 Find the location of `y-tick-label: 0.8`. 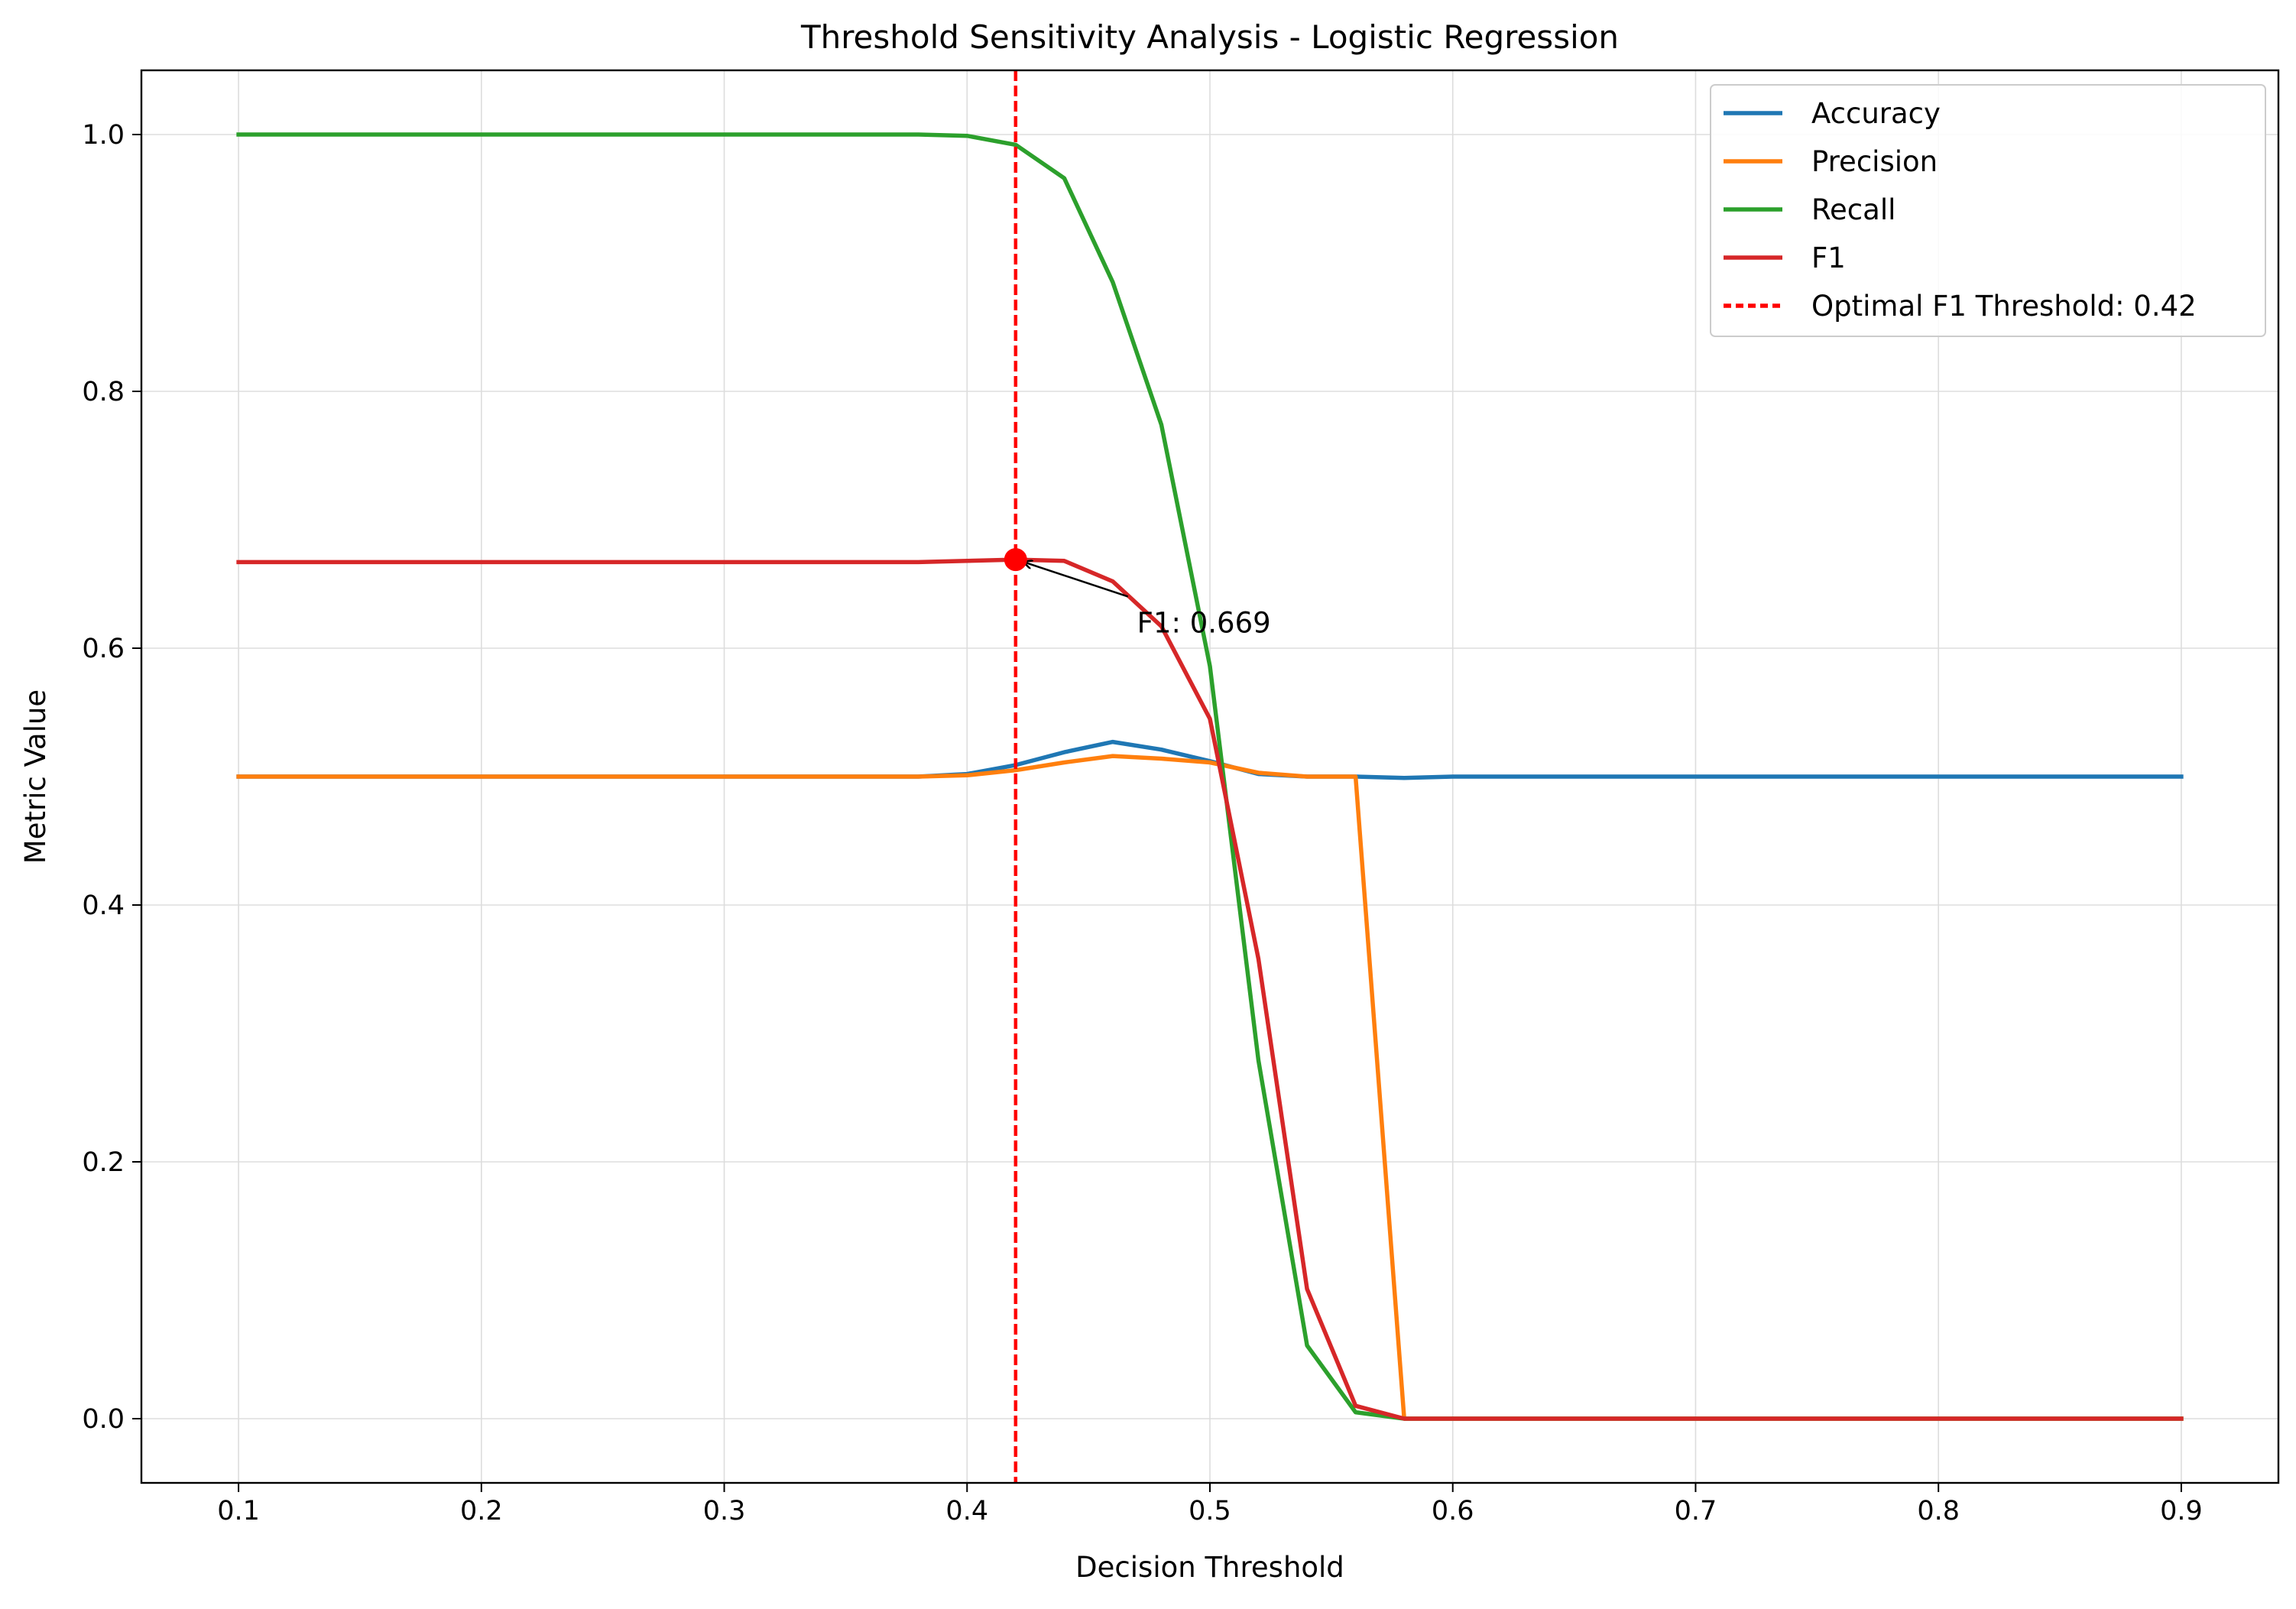

y-tick-label: 0.8 is located at coordinates (103, 392).